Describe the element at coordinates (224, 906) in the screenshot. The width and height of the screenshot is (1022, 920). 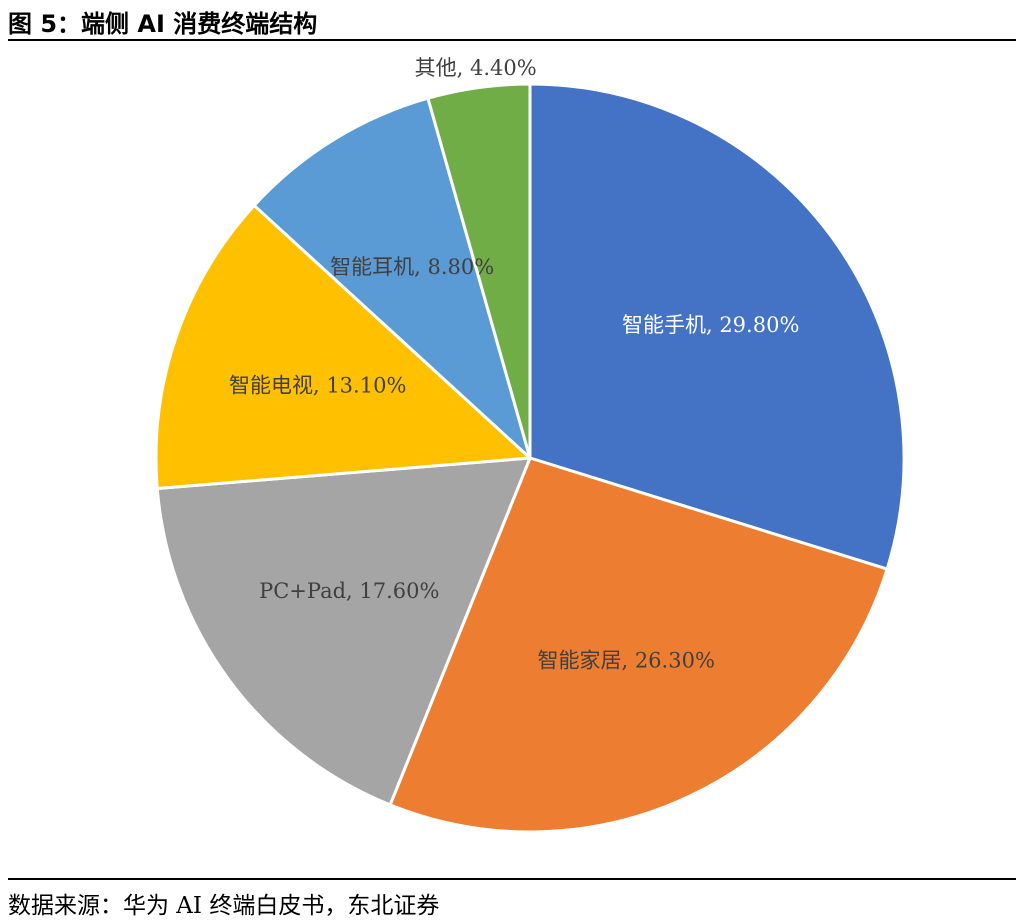
I see `source-note: 数据来源：华为 AI 终端白皮书，东北证券` at that location.